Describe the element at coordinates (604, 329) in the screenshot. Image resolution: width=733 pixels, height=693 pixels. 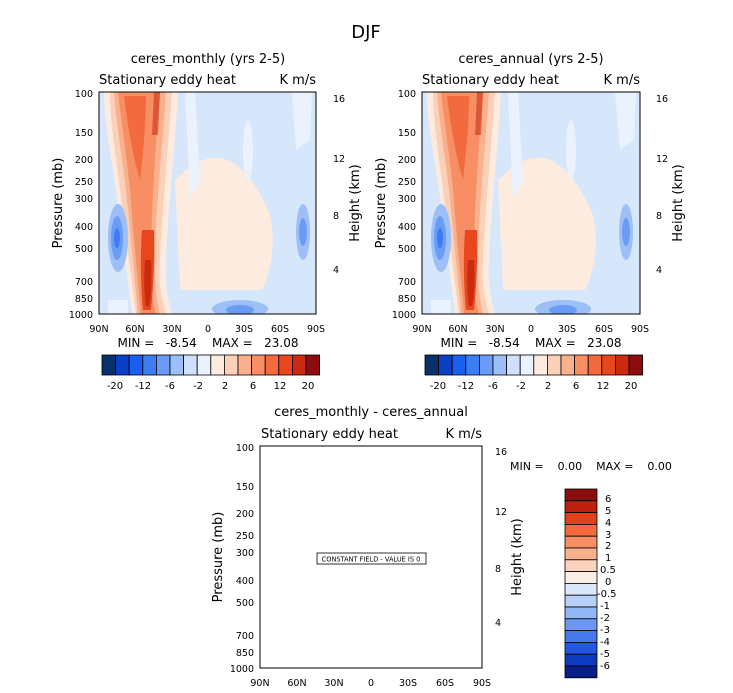
I see `x-tick-label: 60S` at that location.